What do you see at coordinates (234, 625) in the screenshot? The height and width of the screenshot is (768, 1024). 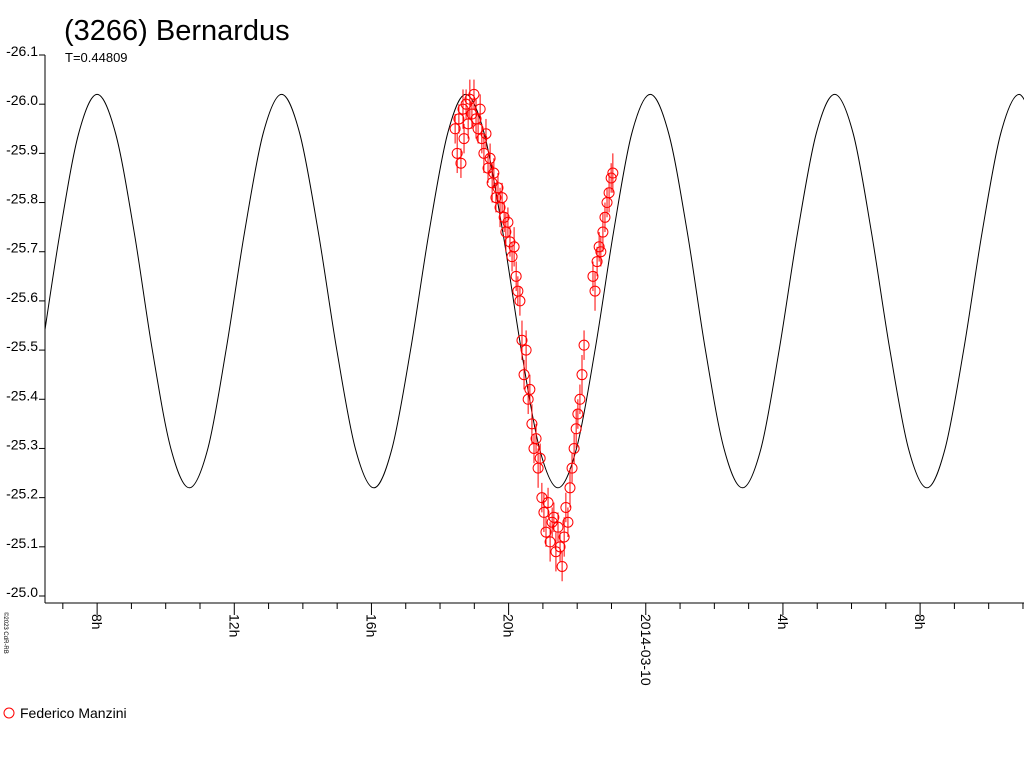 I see `x-tick-label: 12h` at bounding box center [234, 625].